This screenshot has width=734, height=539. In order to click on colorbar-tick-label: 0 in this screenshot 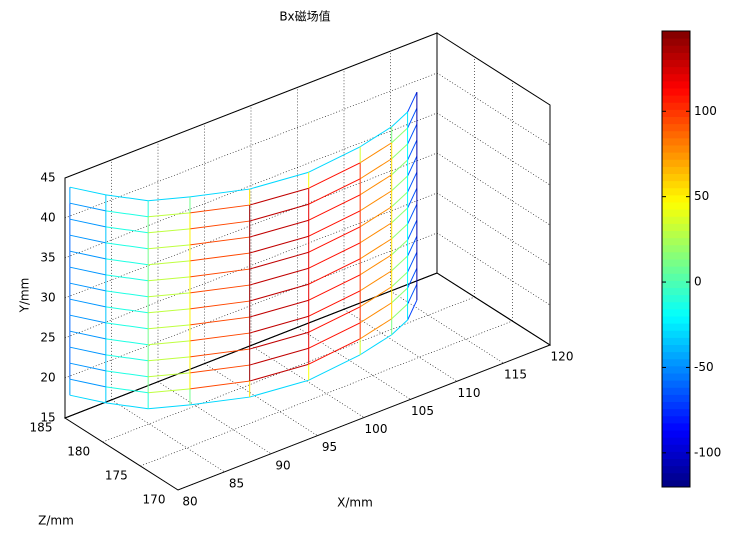, I will do `click(698, 282)`.